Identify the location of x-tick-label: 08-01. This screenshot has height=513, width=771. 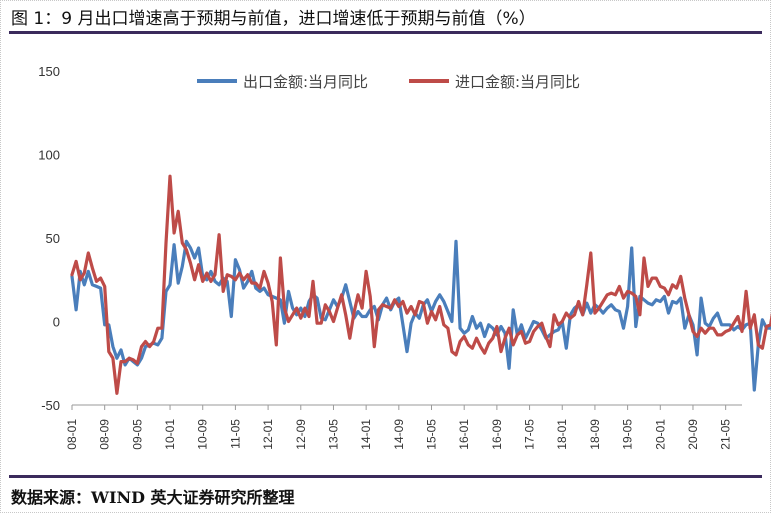
(72, 434).